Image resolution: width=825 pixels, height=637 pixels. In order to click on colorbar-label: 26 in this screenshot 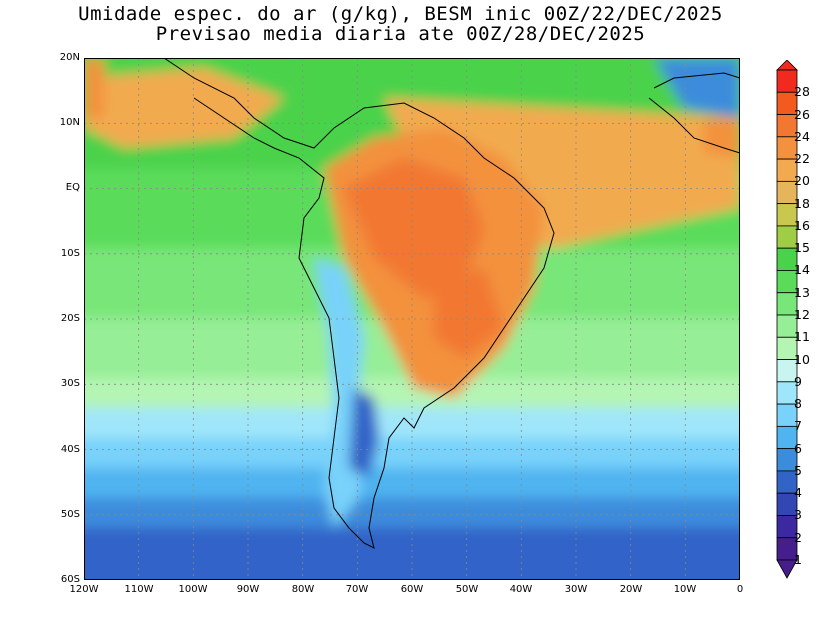, I will do `click(802, 114)`.